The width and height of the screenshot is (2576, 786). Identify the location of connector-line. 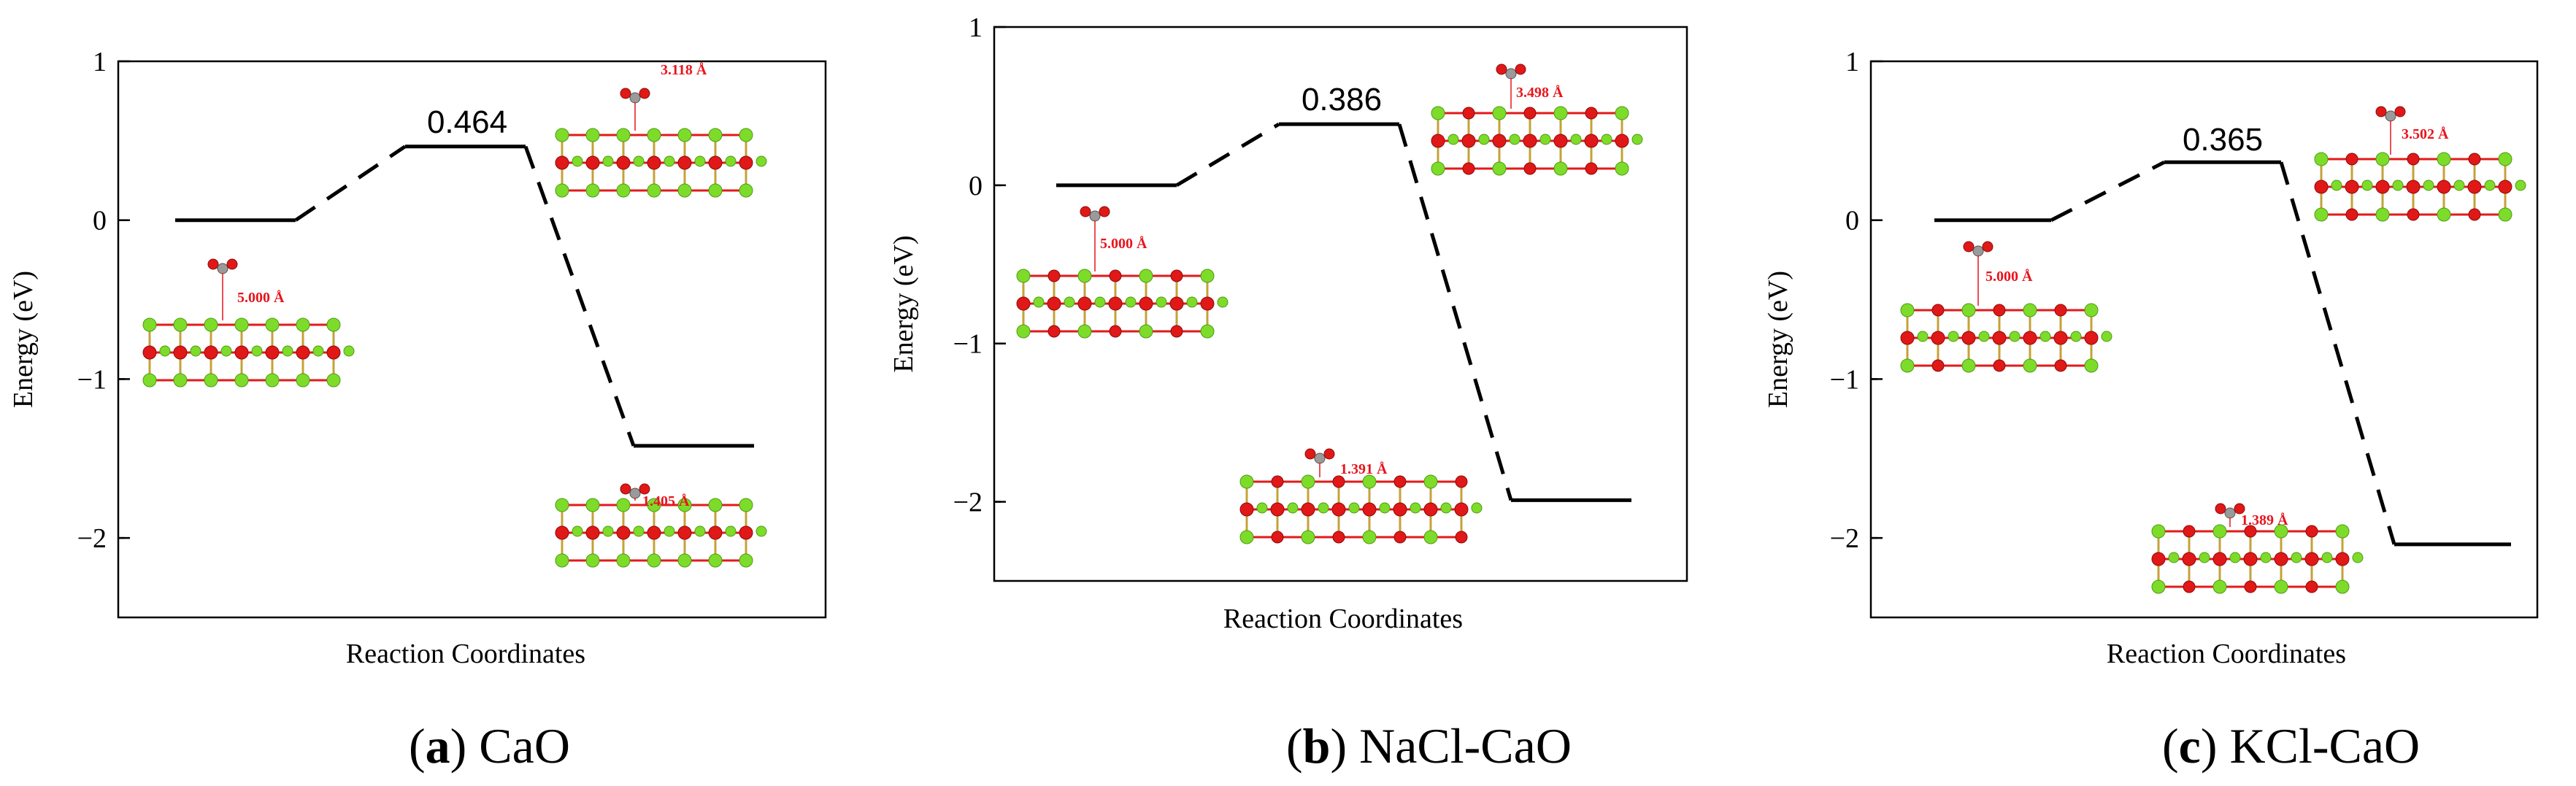
(1455, 312).